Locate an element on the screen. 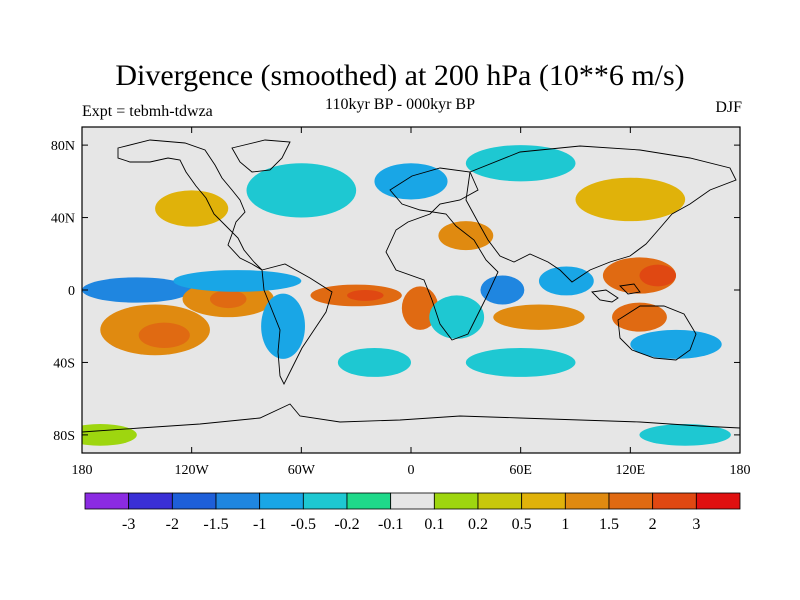  europe-africa-coastline is located at coordinates (442, 254).